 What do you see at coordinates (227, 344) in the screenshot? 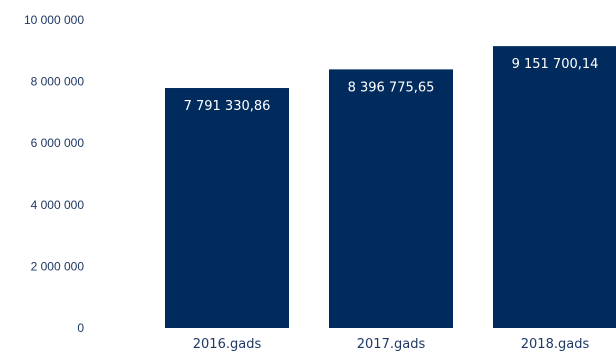
I see `x-tick-label: 2016.gads` at bounding box center [227, 344].